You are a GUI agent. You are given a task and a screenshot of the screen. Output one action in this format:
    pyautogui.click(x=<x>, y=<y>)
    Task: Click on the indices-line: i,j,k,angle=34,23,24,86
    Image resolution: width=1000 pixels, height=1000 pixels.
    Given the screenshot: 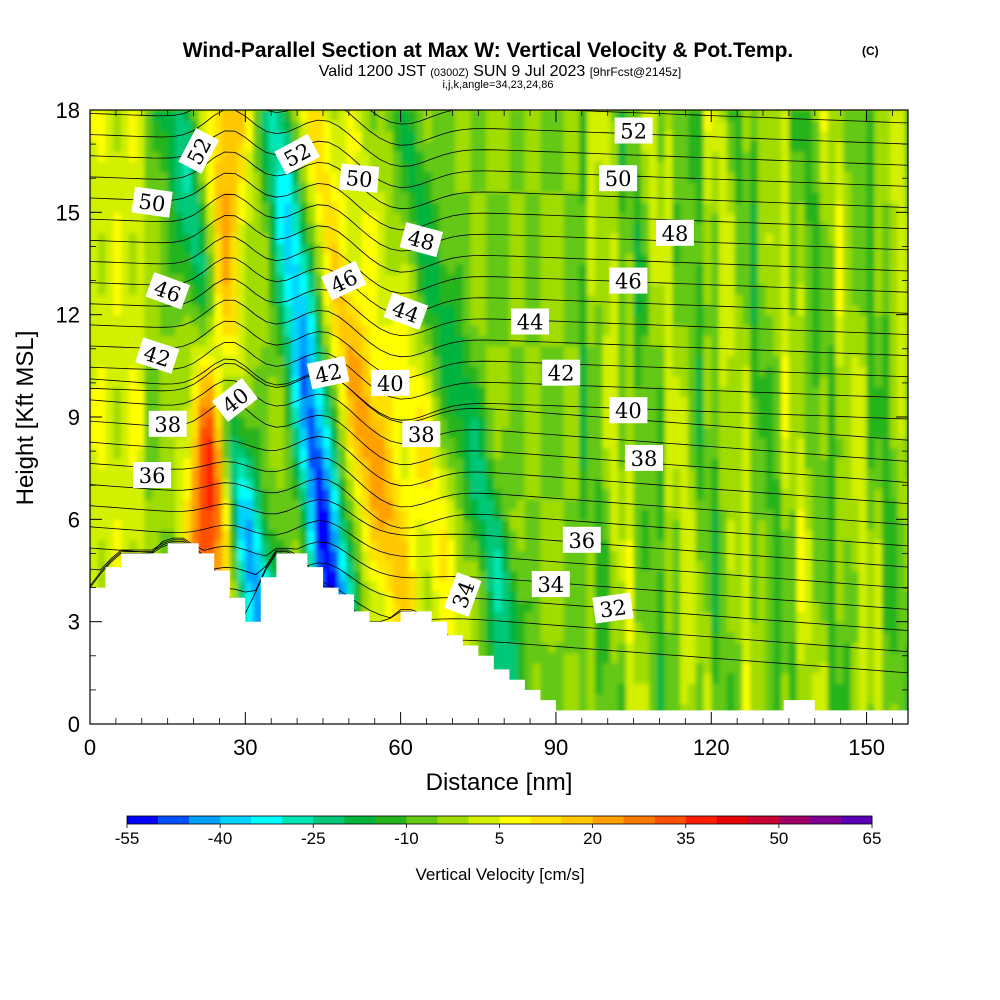 What is the action you would take?
    pyautogui.click(x=497, y=85)
    